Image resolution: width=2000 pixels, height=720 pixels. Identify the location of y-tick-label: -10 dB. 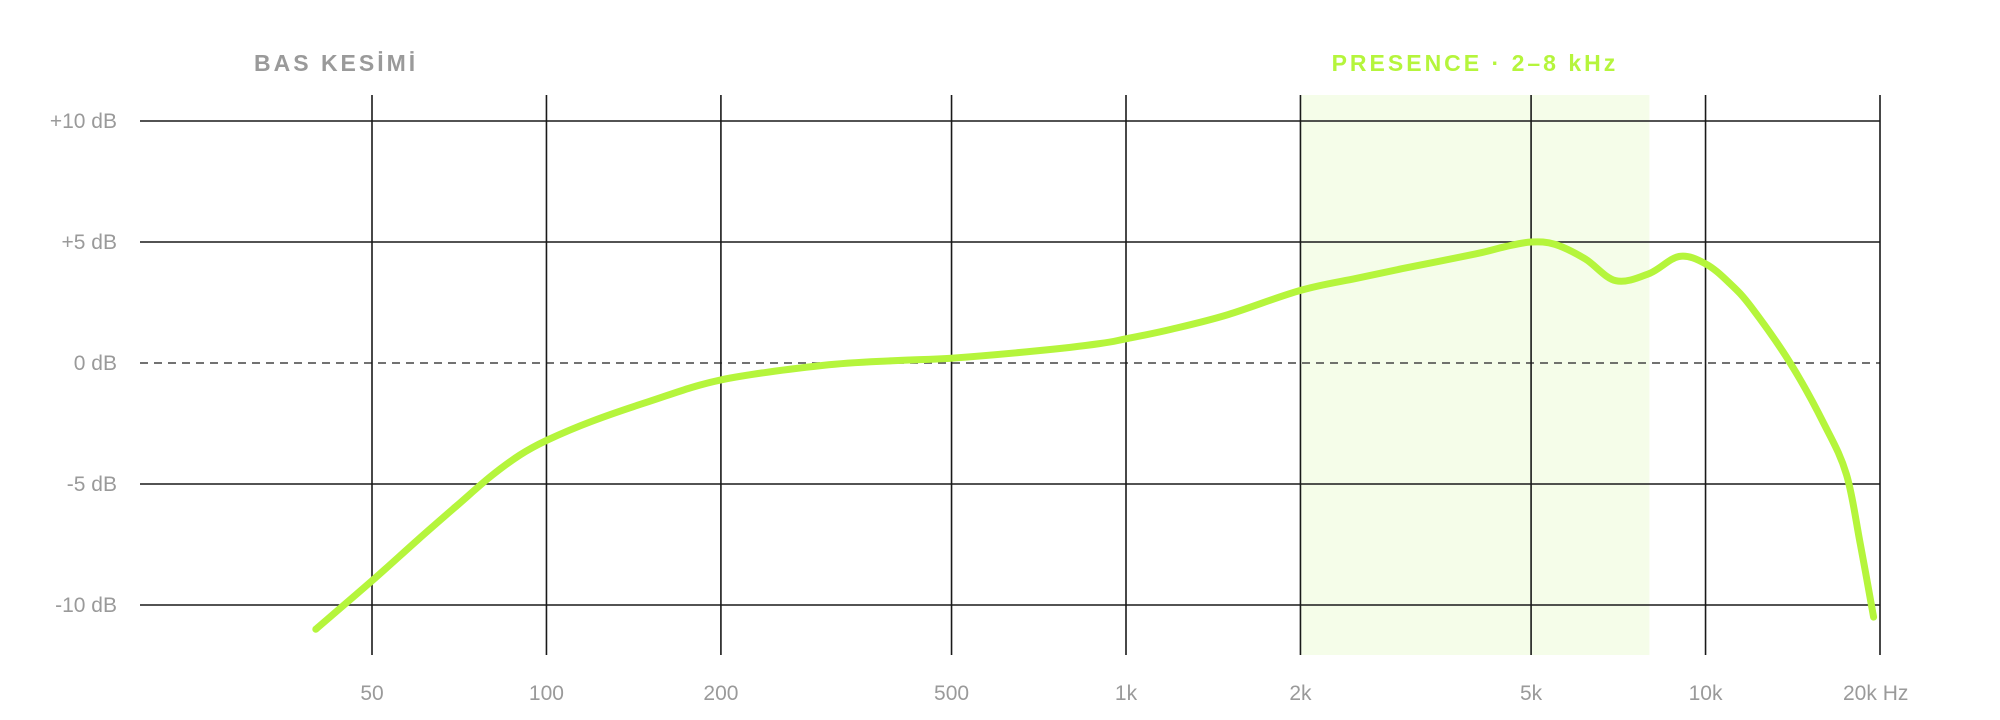
(86, 605).